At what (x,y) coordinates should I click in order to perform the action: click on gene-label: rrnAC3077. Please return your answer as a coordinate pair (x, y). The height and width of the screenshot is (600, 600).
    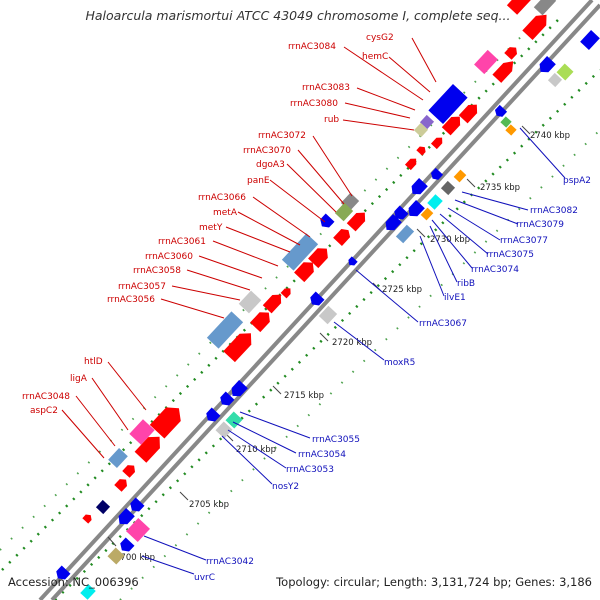
    Looking at the image, I should click on (524, 241).